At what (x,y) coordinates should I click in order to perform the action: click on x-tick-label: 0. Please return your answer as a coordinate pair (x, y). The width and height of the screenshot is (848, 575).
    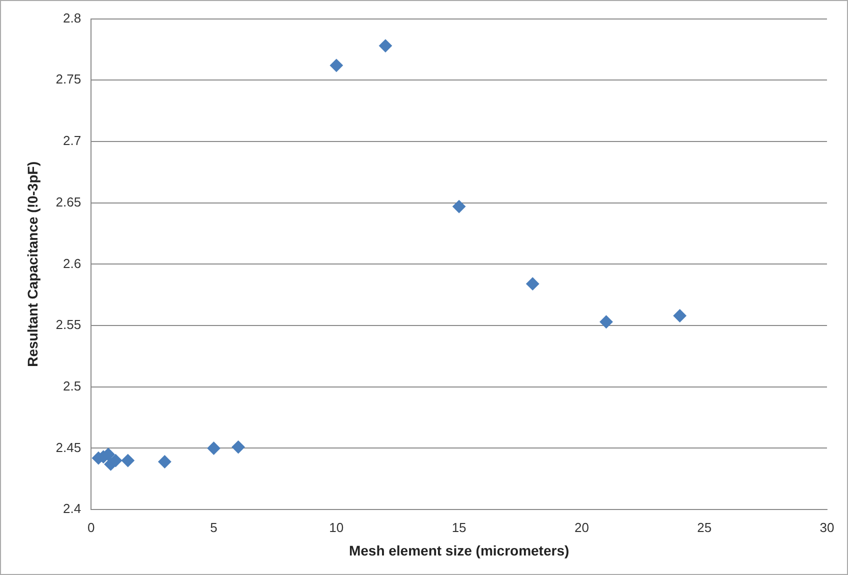
    Looking at the image, I should click on (91, 527).